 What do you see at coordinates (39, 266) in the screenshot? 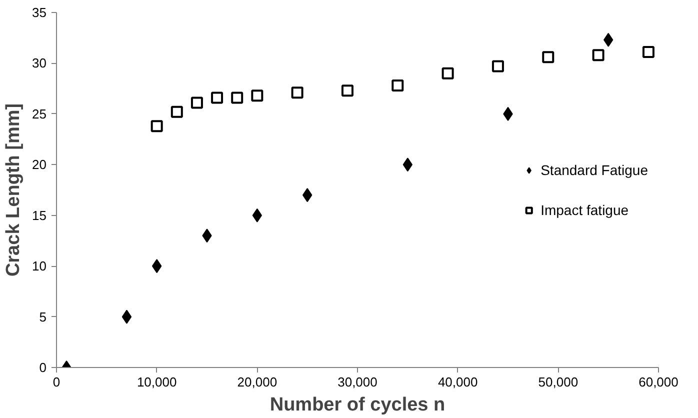
I see `y-tick-label: 10` at bounding box center [39, 266].